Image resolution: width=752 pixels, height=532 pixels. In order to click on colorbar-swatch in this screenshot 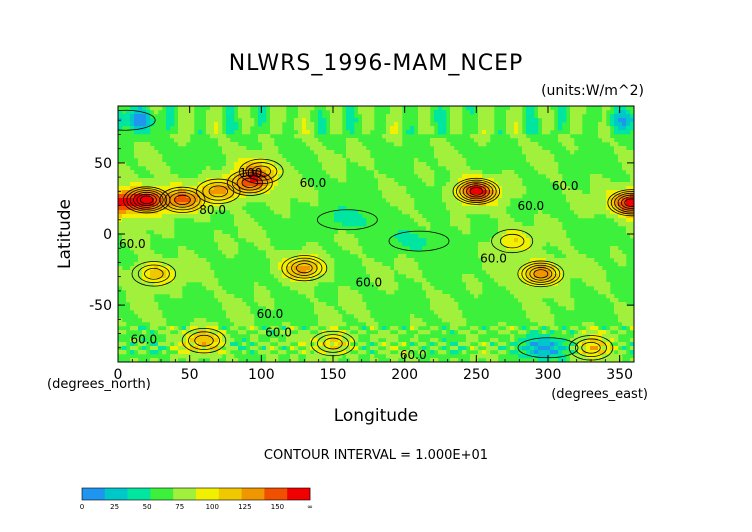, I will do `click(94, 494)`.